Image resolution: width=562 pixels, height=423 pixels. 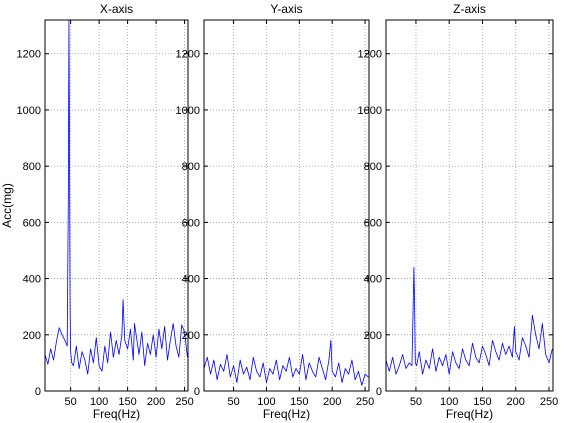 What do you see at coordinates (286, 9) in the screenshot?
I see `panel-title: Y-axis` at bounding box center [286, 9].